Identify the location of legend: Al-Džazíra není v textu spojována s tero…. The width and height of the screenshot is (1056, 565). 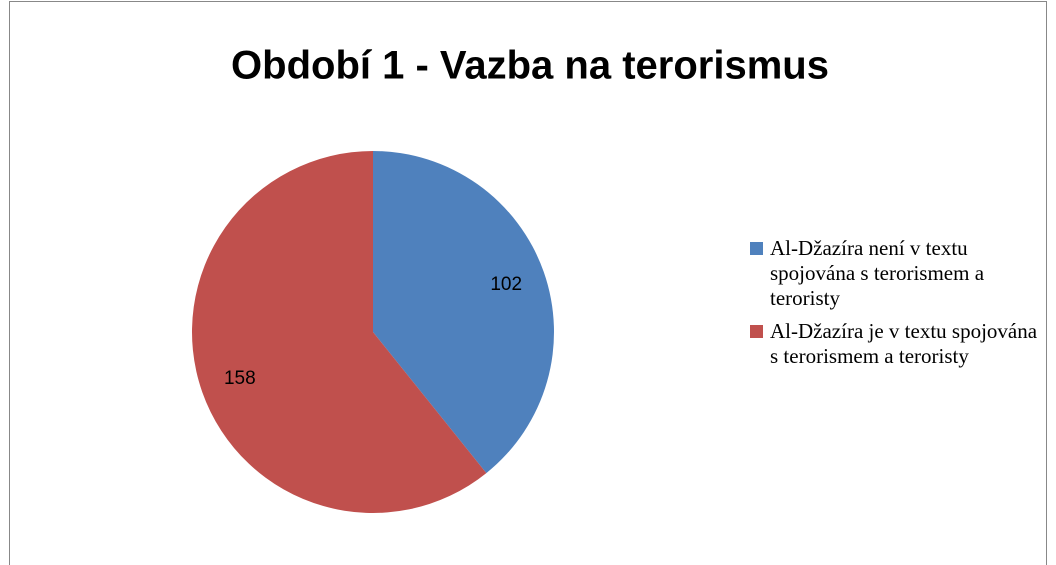
(897, 306).